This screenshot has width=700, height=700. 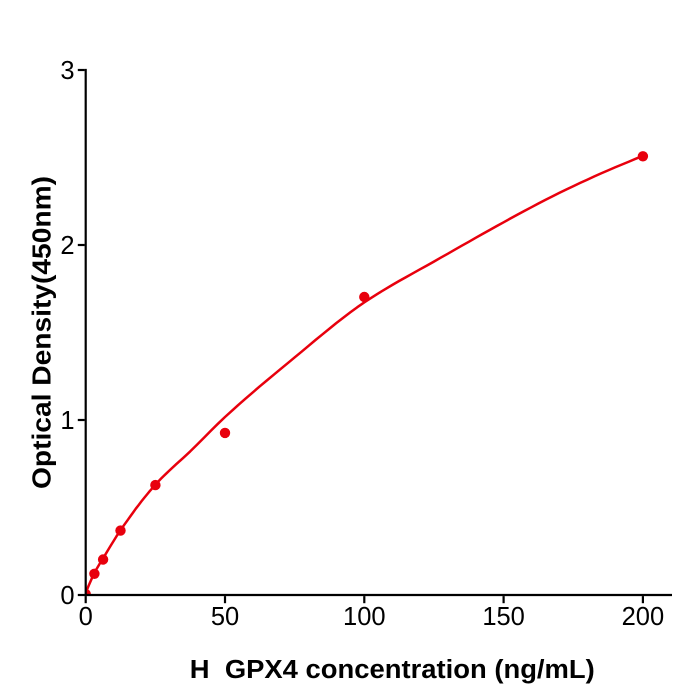 I want to click on svg-text: Optical Density(450nm), so click(x=43, y=332).